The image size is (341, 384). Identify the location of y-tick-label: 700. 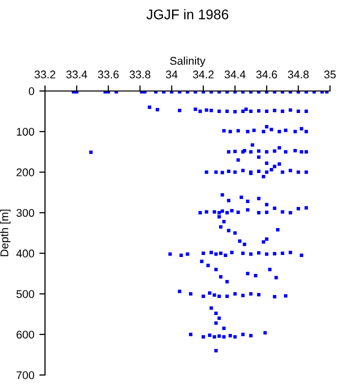
(25, 375).